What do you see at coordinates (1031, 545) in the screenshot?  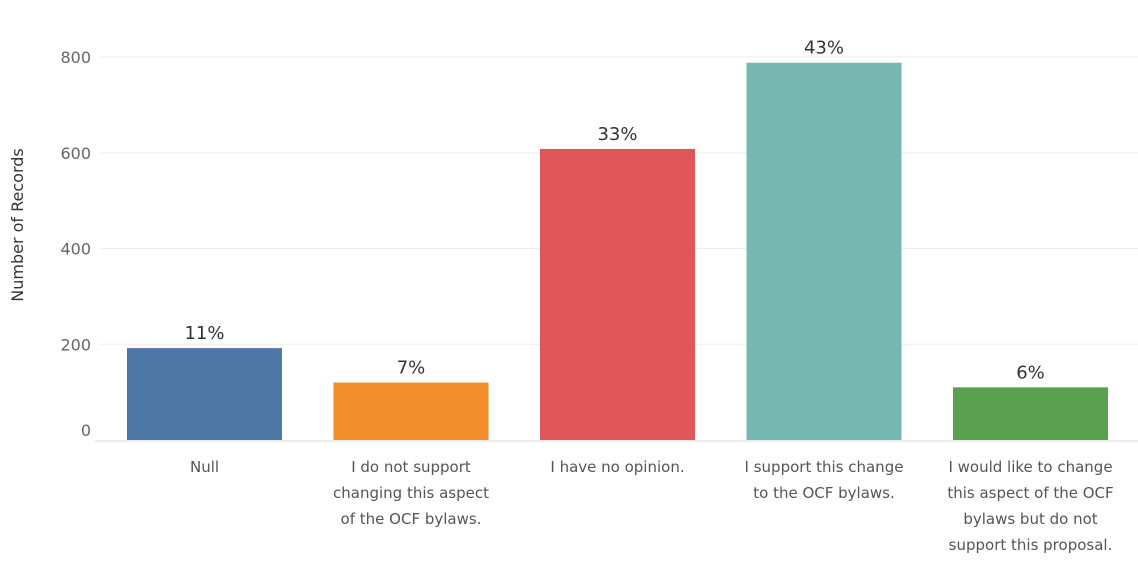 I see `x-category-label: support this proposal.` at bounding box center [1031, 545].